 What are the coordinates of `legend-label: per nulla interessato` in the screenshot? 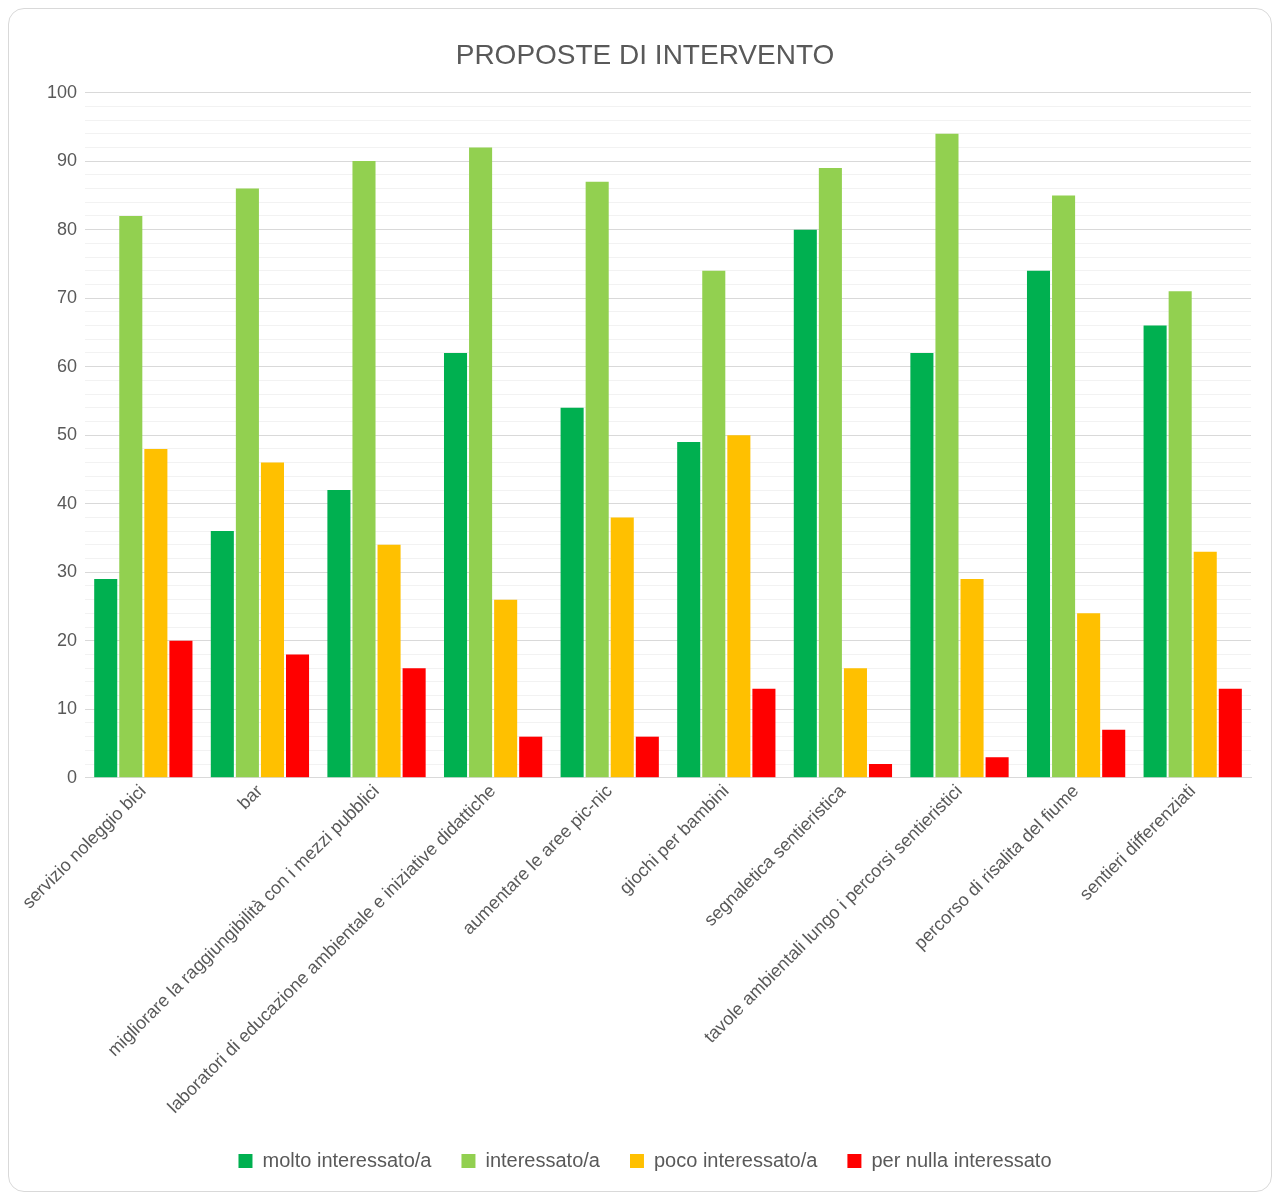 It's located at (961, 1159).